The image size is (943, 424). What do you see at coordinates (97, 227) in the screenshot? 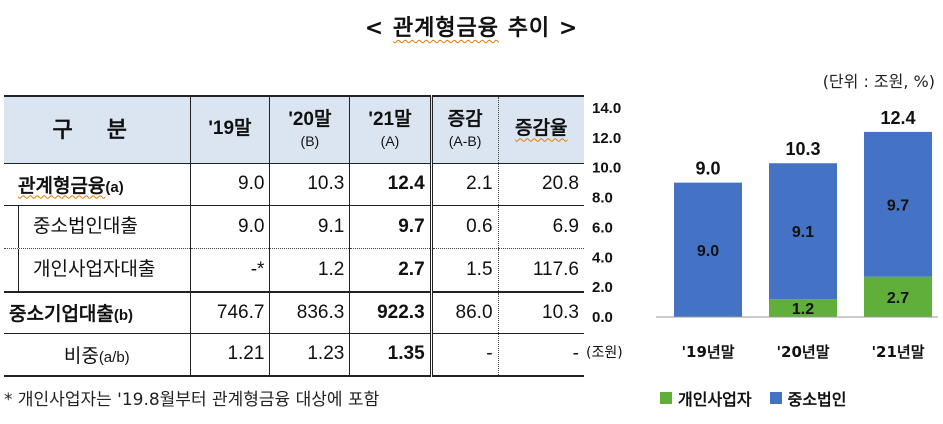
I see `row-label: 중소법인대출` at bounding box center [97, 227].